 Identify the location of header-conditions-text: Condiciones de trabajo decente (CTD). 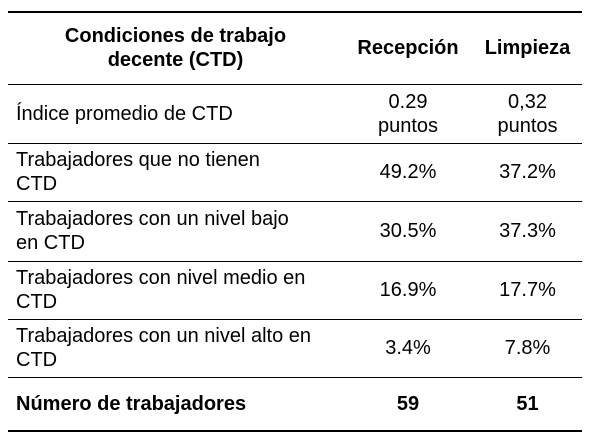
(176, 48).